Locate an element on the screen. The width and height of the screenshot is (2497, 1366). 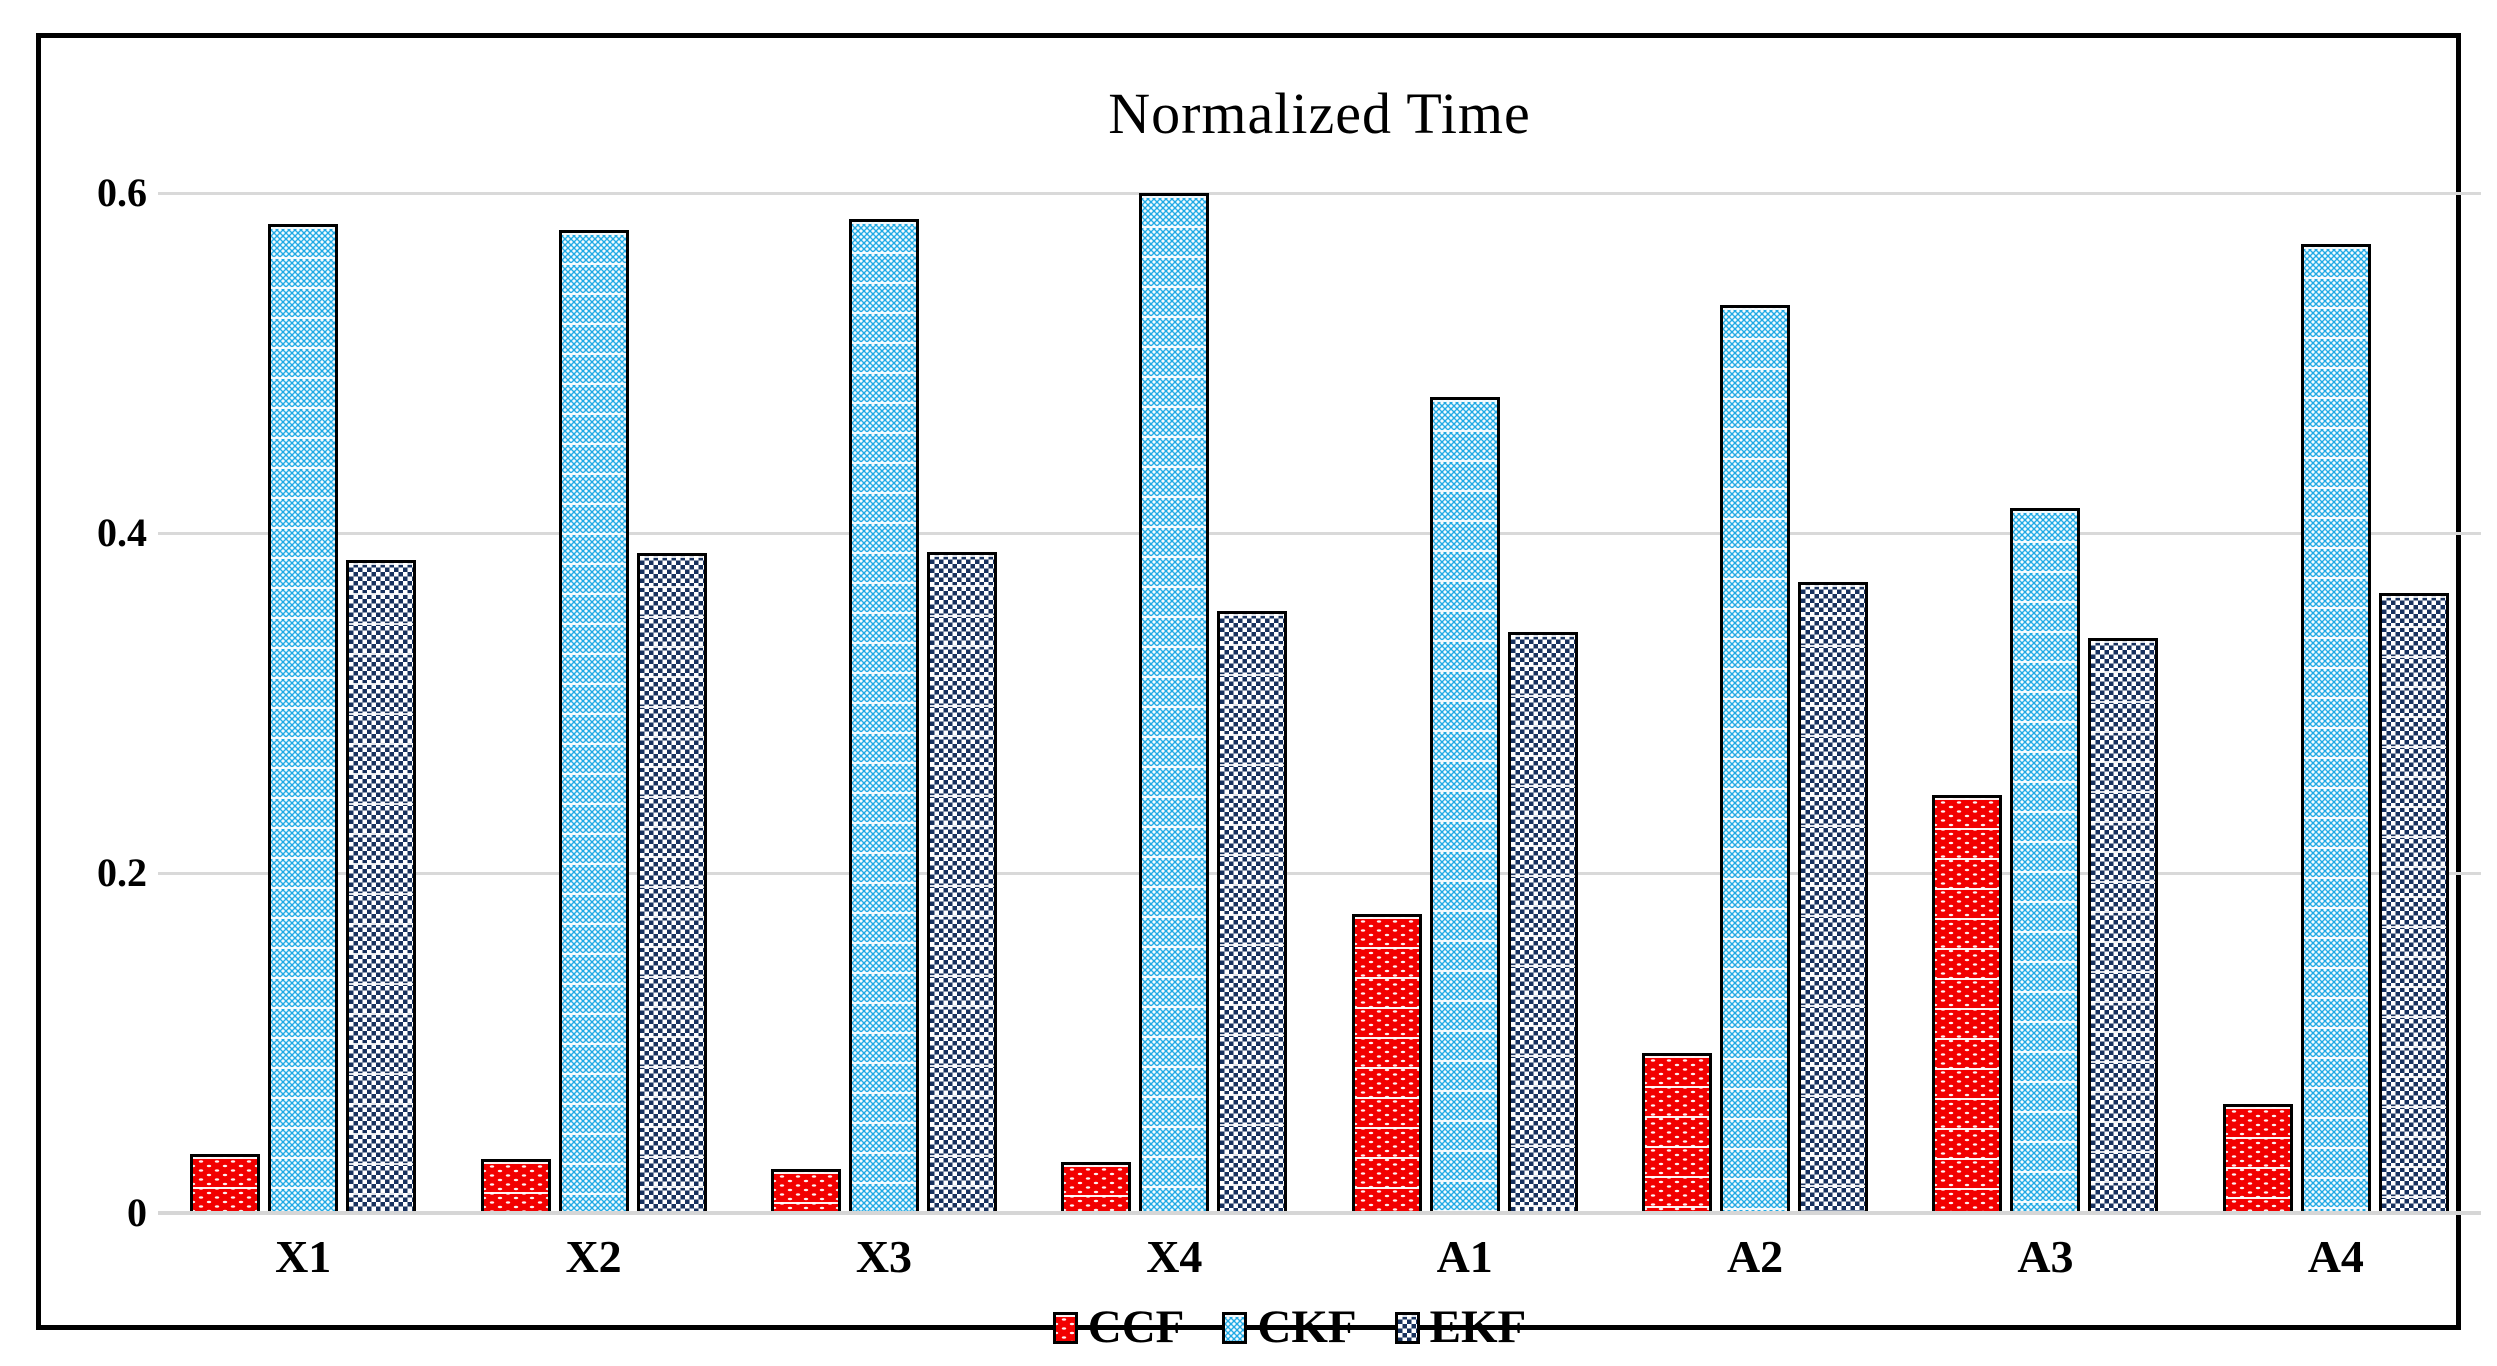
legend-label-ekf: EKF is located at coordinates (1478, 1327).